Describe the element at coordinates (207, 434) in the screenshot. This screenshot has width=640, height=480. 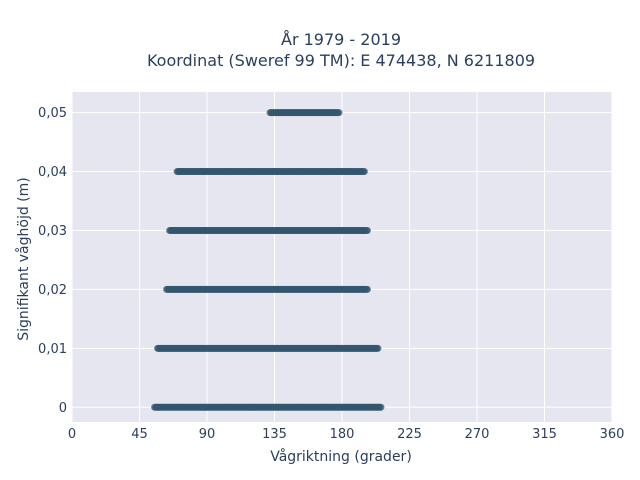
I see `x-tick-label: 90` at that location.